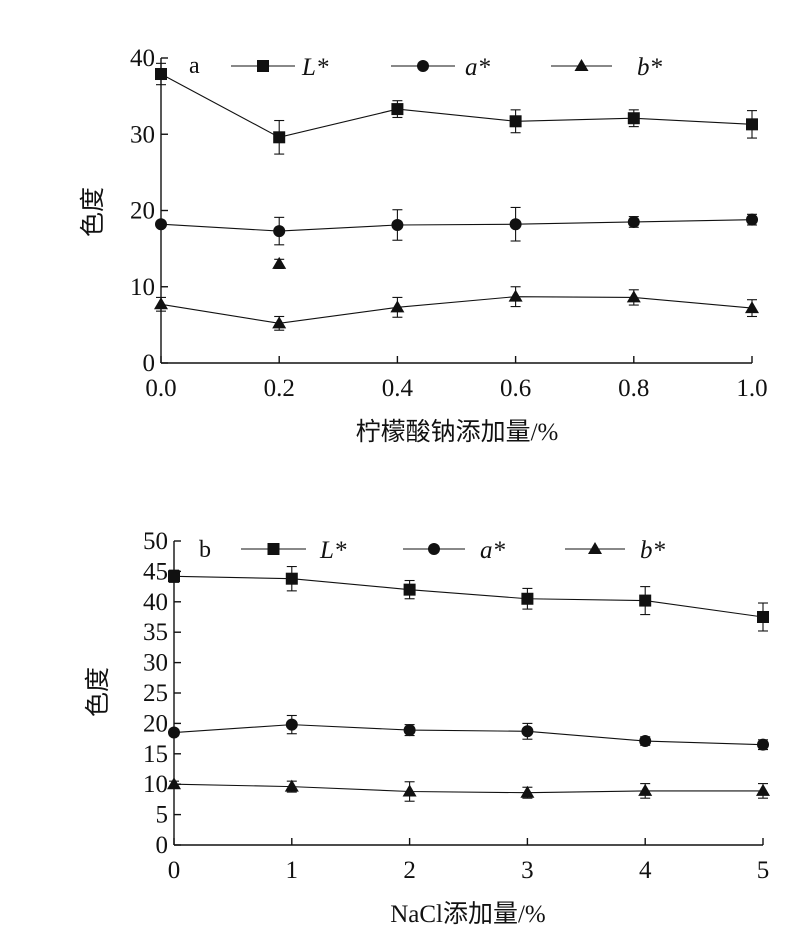 Image resolution: width=810 pixels, height=951 pixels. What do you see at coordinates (155, 723) in the screenshot?
I see `panel-b-y-tick-label: 20` at bounding box center [155, 723].